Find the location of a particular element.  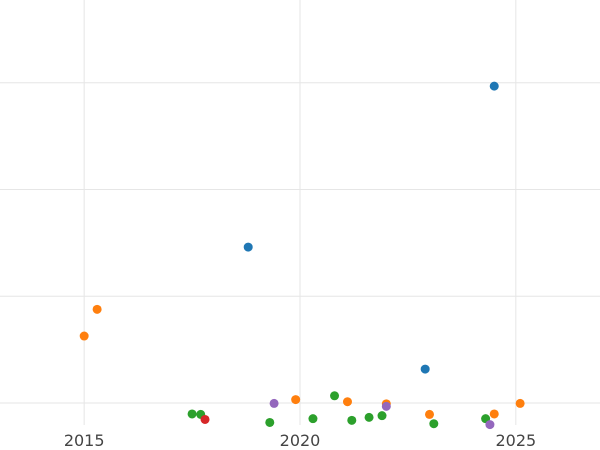

x-tick-label: 2015 is located at coordinates (84, 440).